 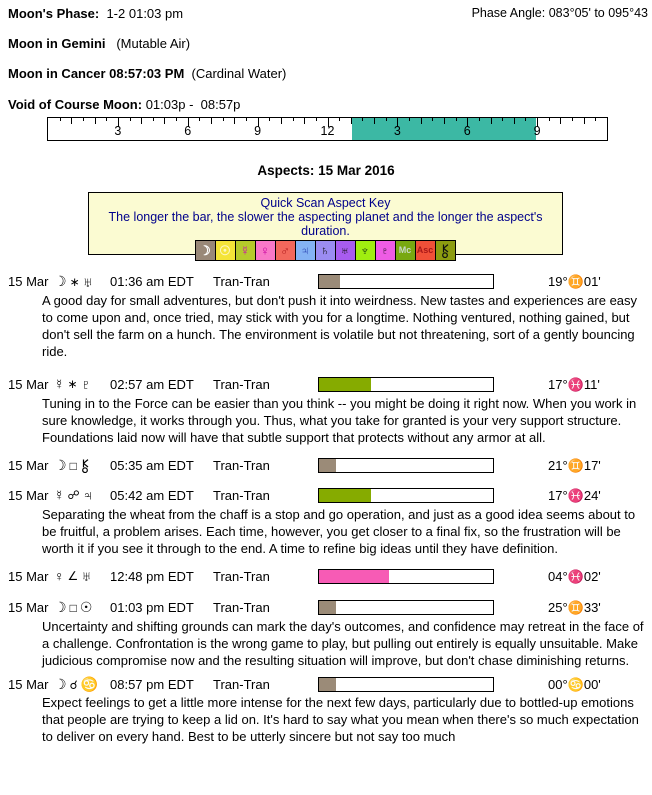 What do you see at coordinates (385, 250) in the screenshot?
I see `pluto-key-chip: ♇` at bounding box center [385, 250].